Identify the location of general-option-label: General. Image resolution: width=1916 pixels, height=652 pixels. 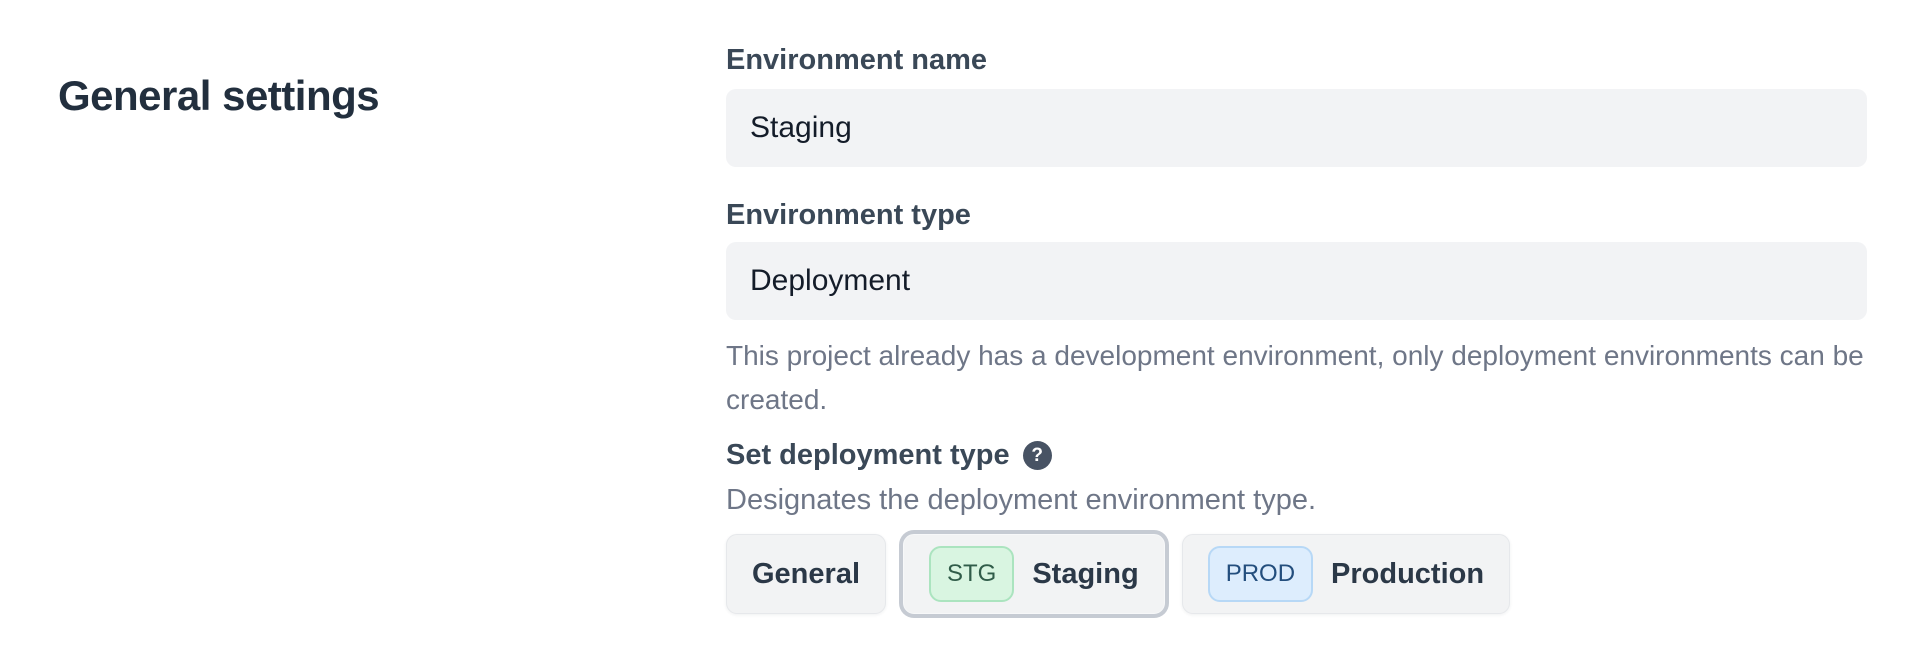
(806, 573).